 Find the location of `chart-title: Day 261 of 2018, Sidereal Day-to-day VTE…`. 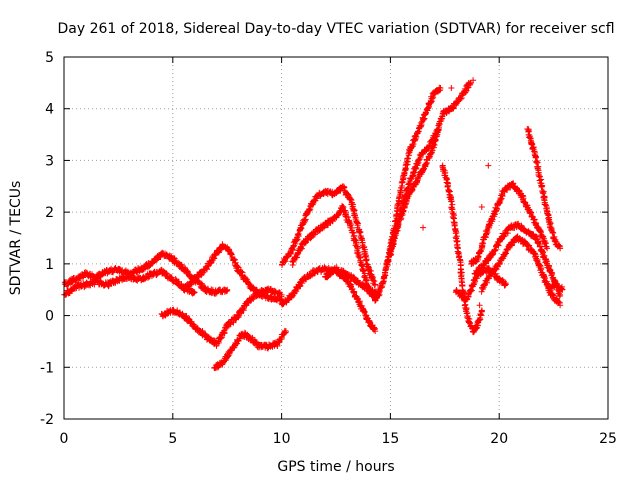

chart-title: Day 261 of 2018, Sidereal Day-to-day VTE… is located at coordinates (335, 29).